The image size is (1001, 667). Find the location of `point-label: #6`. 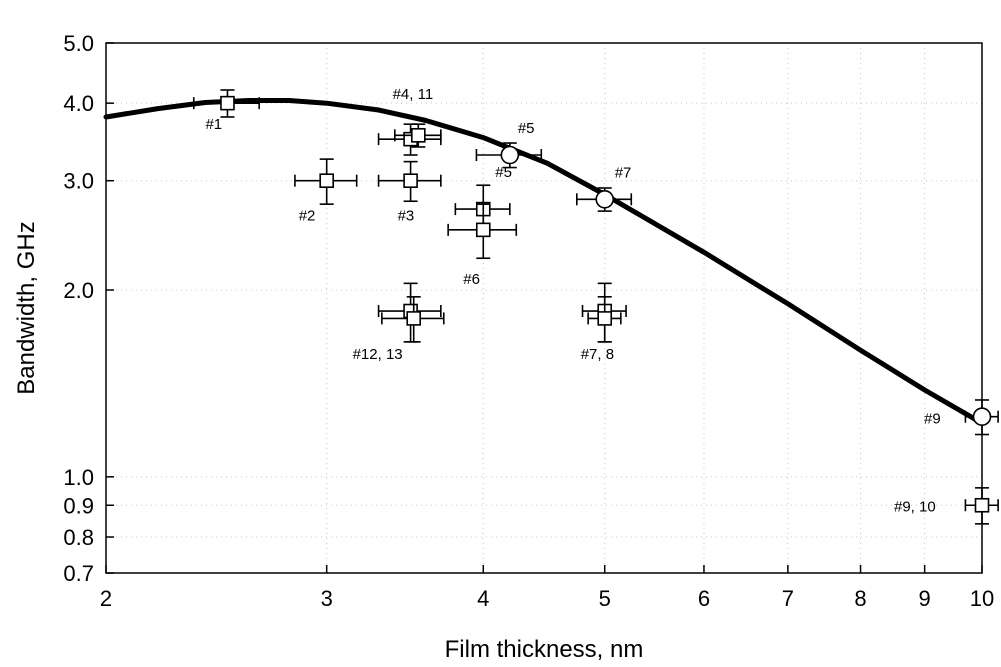

point-label: #6 is located at coordinates (471, 279).